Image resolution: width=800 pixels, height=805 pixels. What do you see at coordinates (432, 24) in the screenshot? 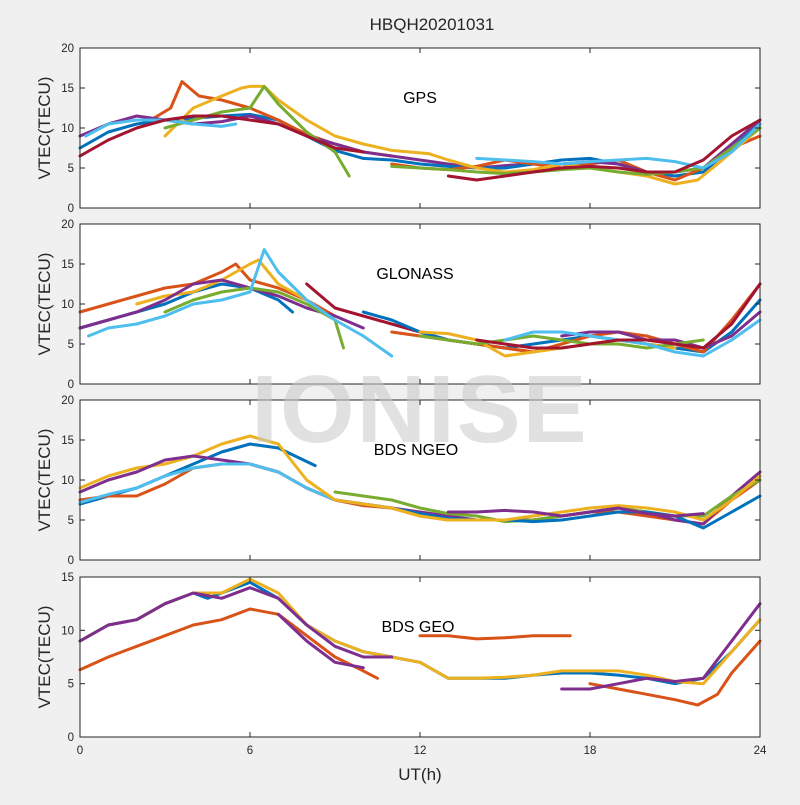
I see `figure-title: HBQH20201031` at bounding box center [432, 24].